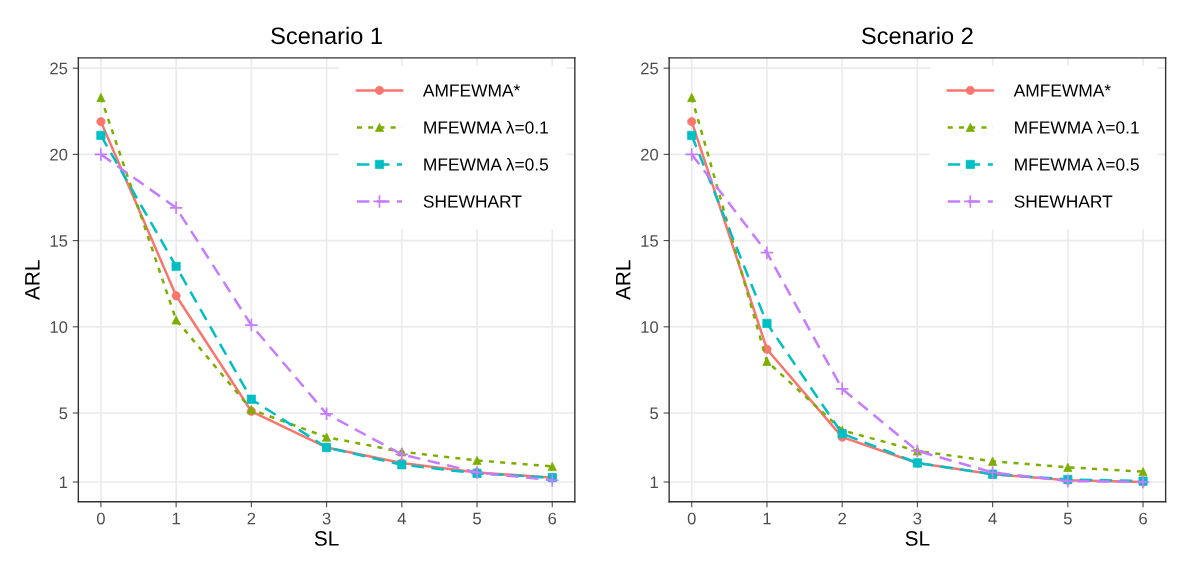 The width and height of the screenshot is (1187, 567). Describe the element at coordinates (326, 35) in the screenshot. I see `chart-title: Scenario 1` at that location.